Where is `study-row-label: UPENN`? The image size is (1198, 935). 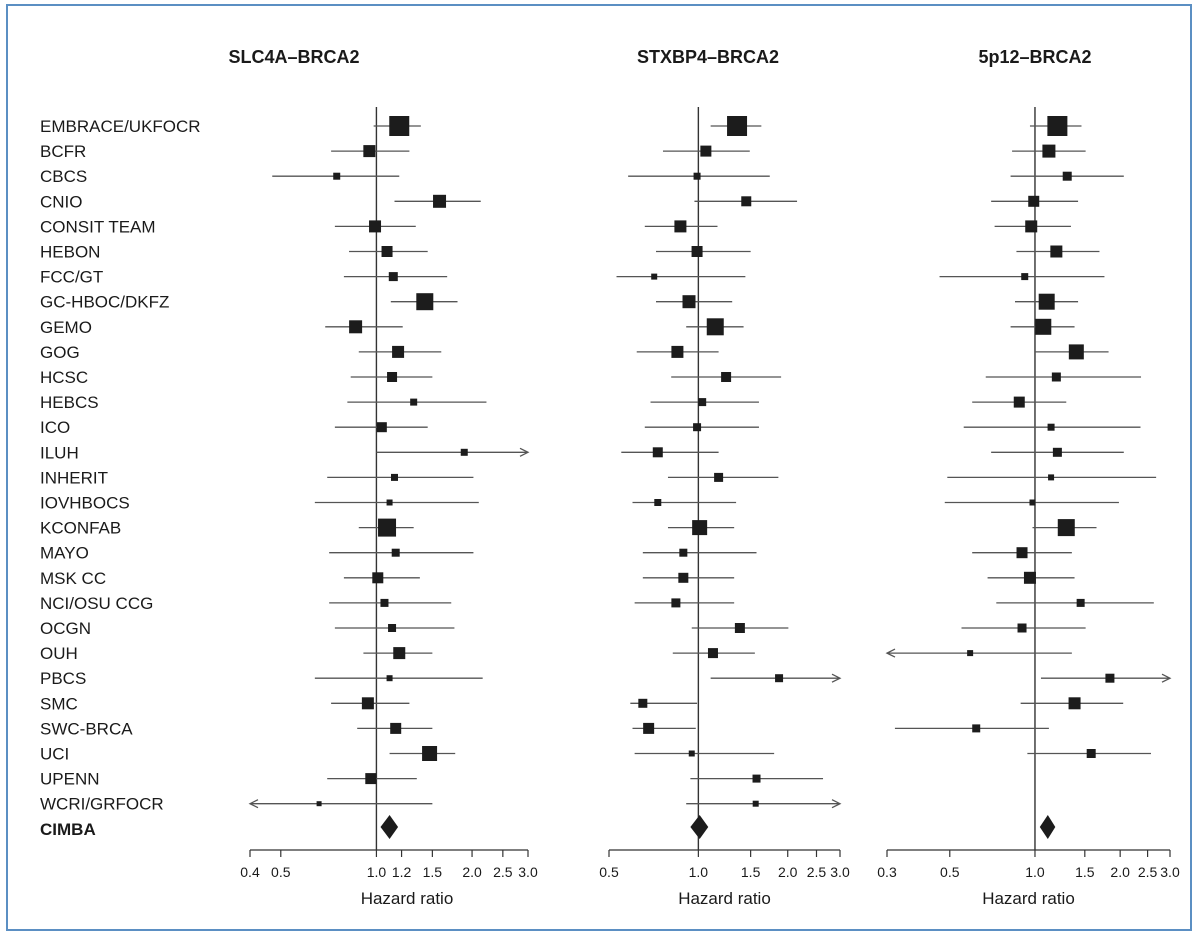
study-row-label: UPENN is located at coordinates (70, 779).